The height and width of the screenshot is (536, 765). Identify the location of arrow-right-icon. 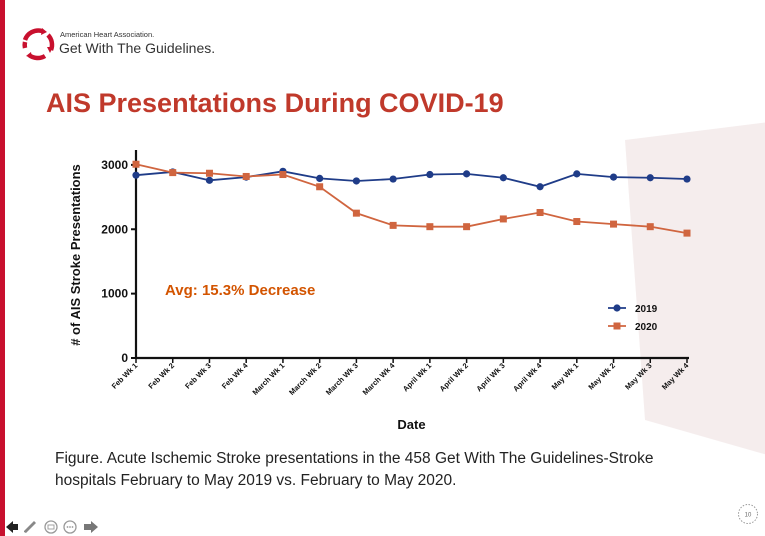
(91, 527).